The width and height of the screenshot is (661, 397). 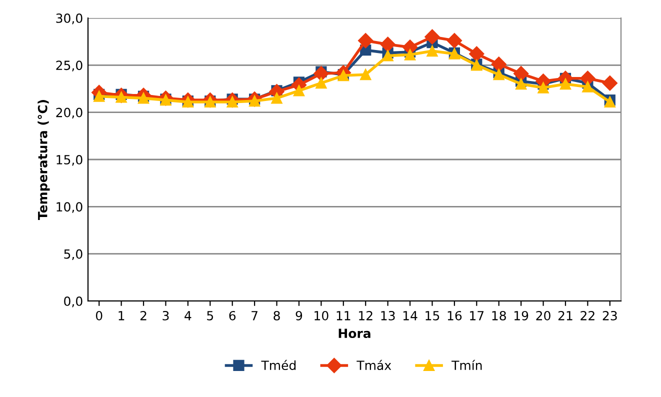 I want to click on x-tick-label: 13, so click(x=388, y=315).